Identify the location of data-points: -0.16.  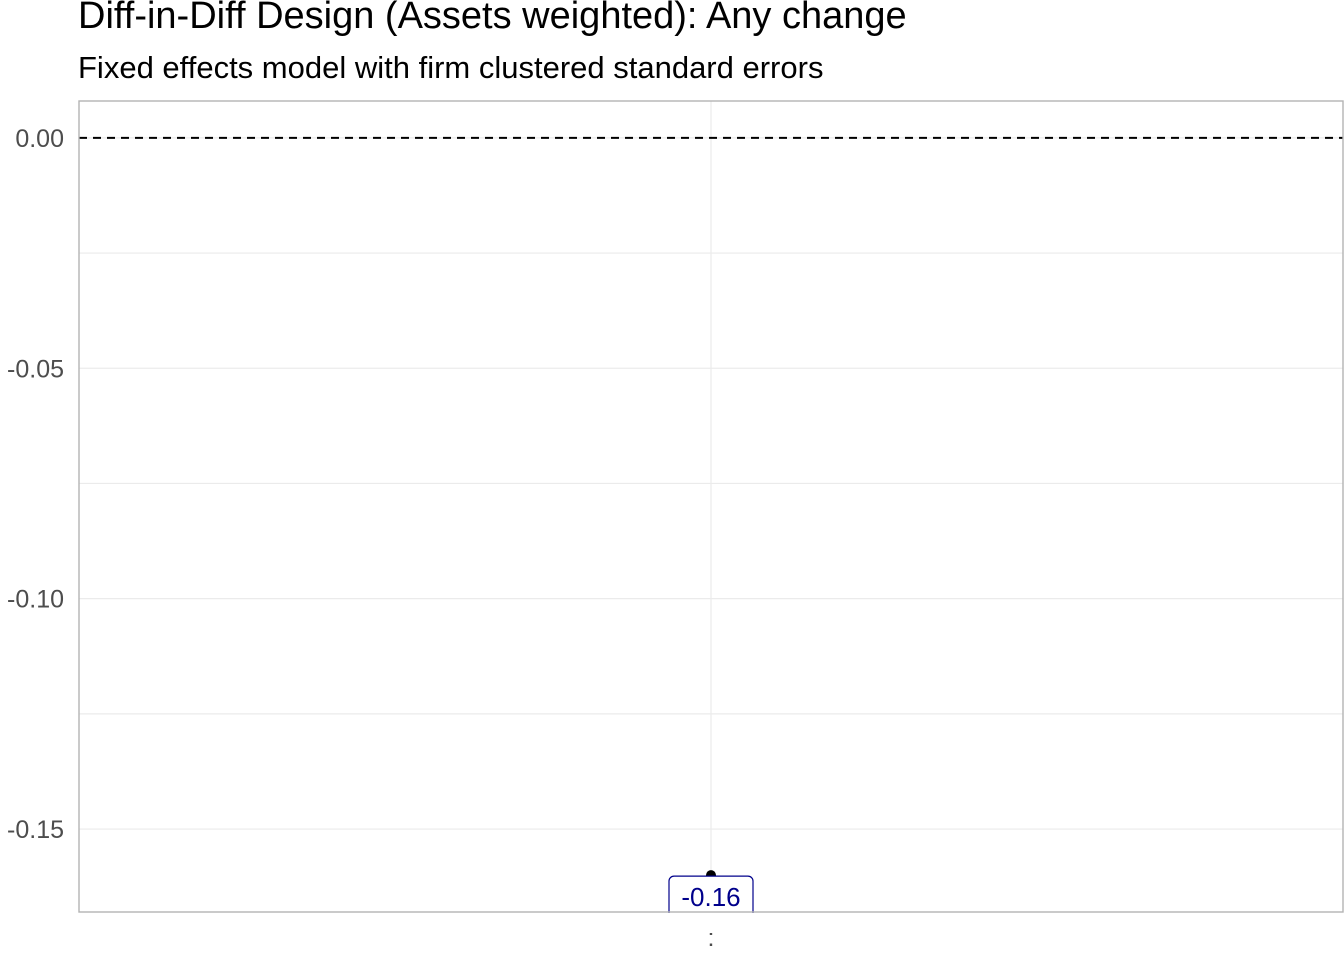
(711, 895).